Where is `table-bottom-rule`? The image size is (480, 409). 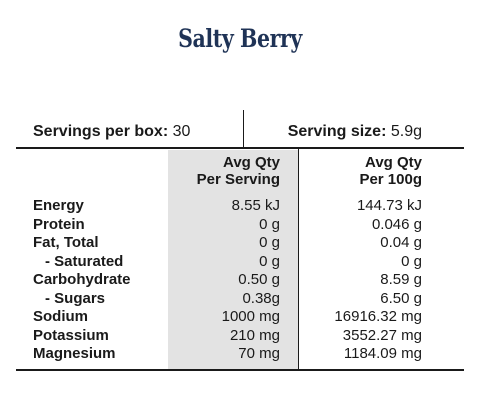 table-bottom-rule is located at coordinates (240, 370).